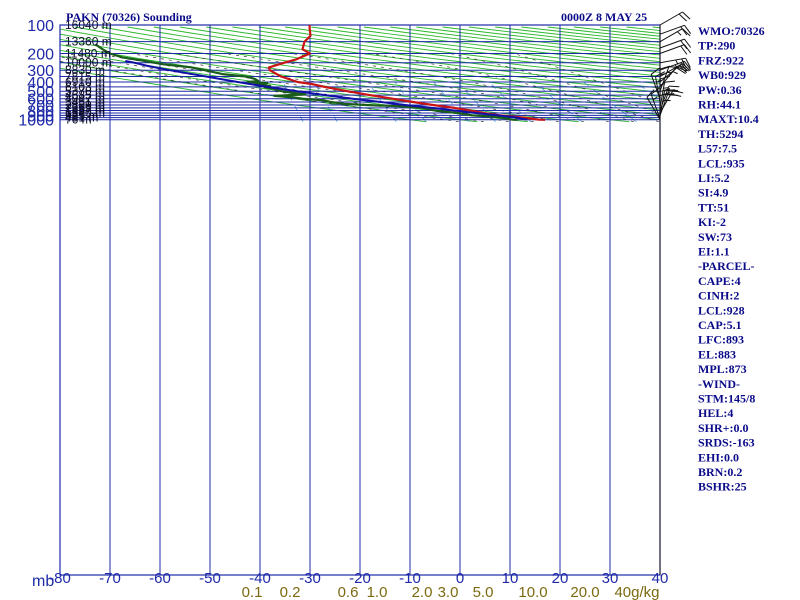 The width and height of the screenshot is (800, 600). What do you see at coordinates (78, 120) in the screenshot?
I see `height-level-label: 76 m` at bounding box center [78, 120].